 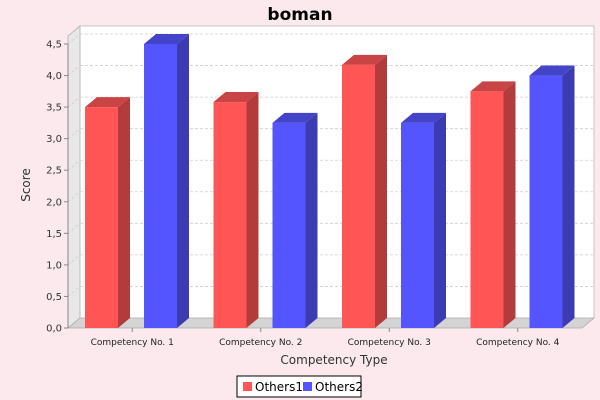 I want to click on legend: Others1 Others2, so click(x=299, y=386).